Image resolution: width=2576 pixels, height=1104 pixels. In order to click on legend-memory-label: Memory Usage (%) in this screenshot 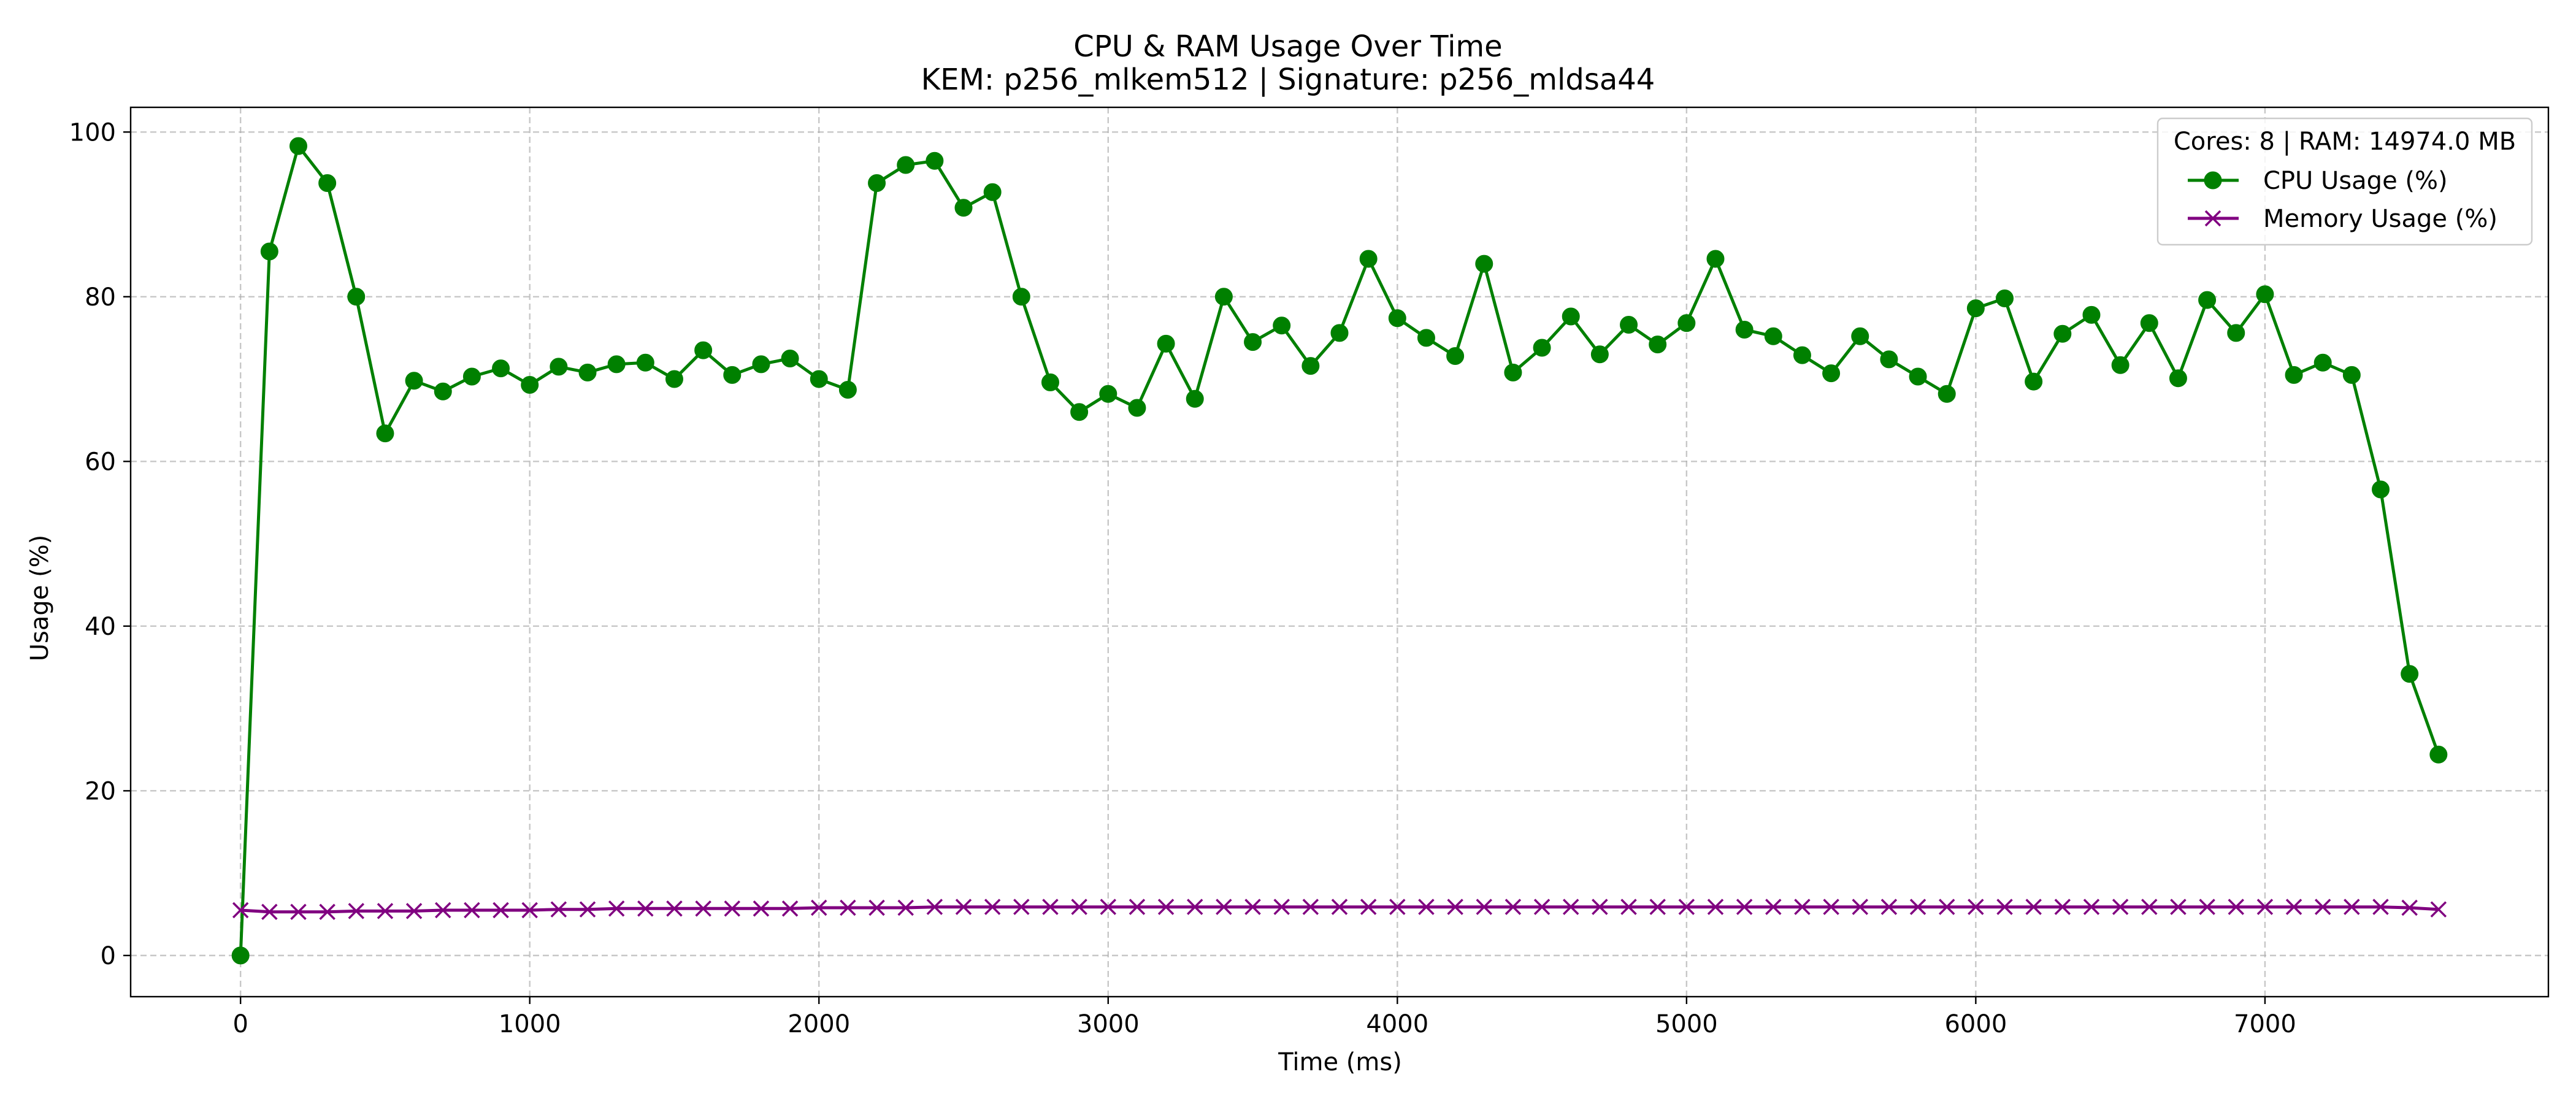, I will do `click(2380, 219)`.